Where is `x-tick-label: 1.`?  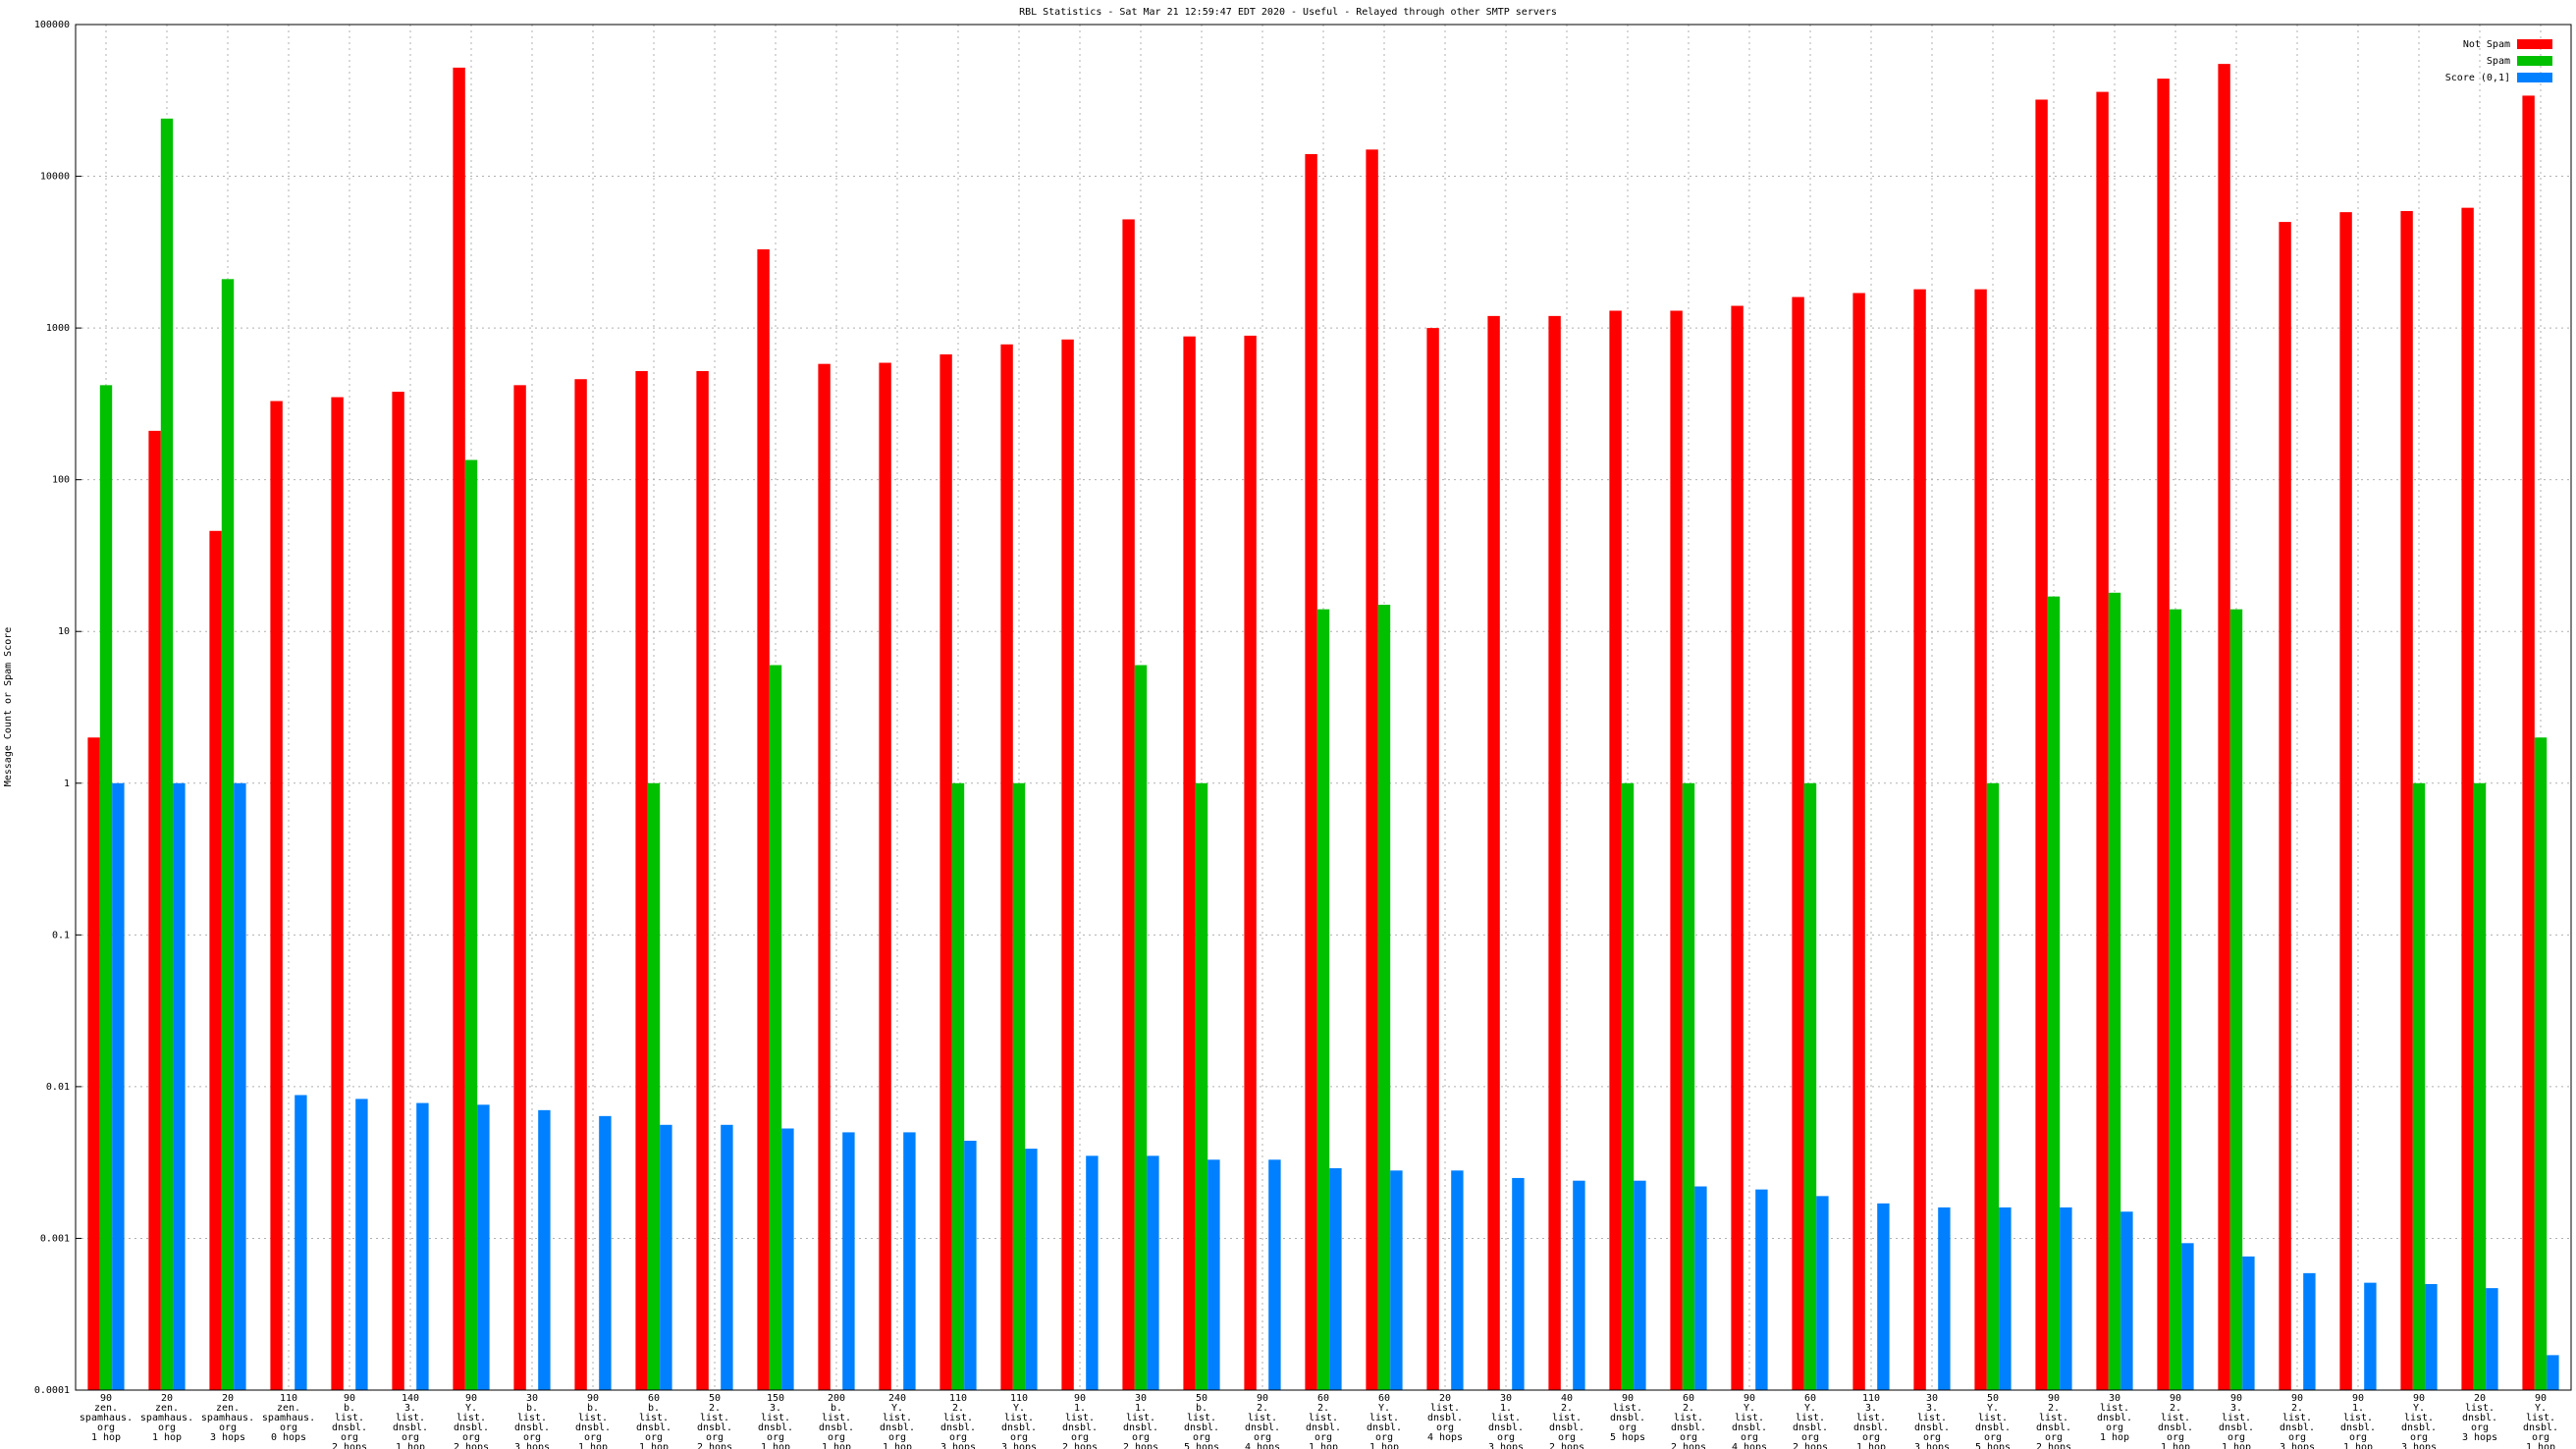 x-tick-label: 1. is located at coordinates (1506, 1408).